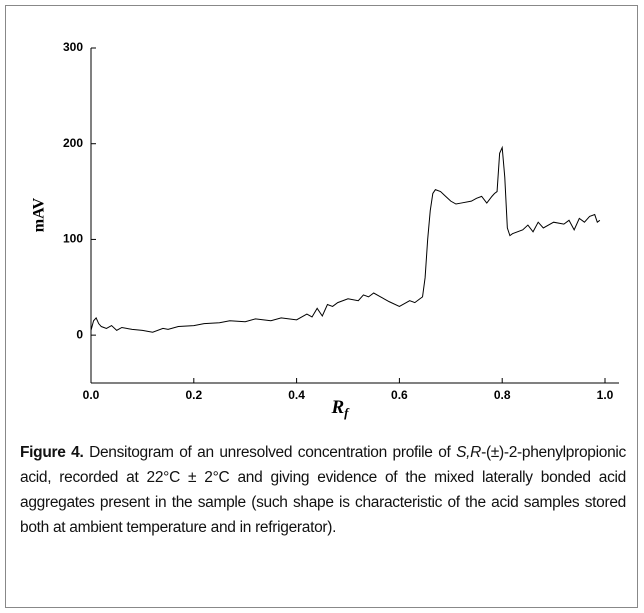 The width and height of the screenshot is (644, 613). I want to click on x-tick-label: 1.0, so click(605, 395).